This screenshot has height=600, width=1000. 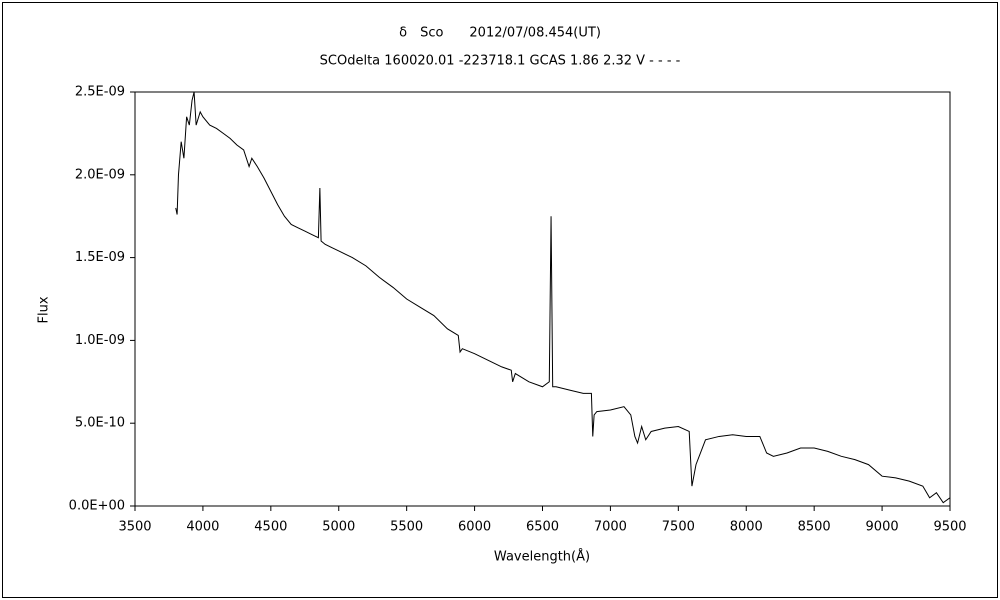 I want to click on x-tick-label: 4500, so click(x=270, y=527).